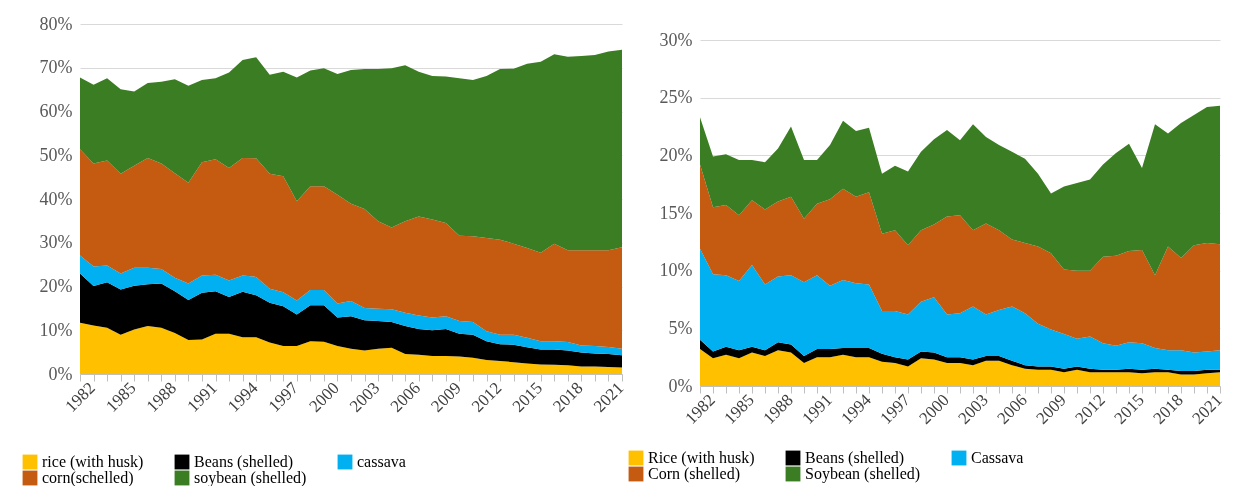  I want to click on legend-label: Soybean (shelled), so click(863, 474).